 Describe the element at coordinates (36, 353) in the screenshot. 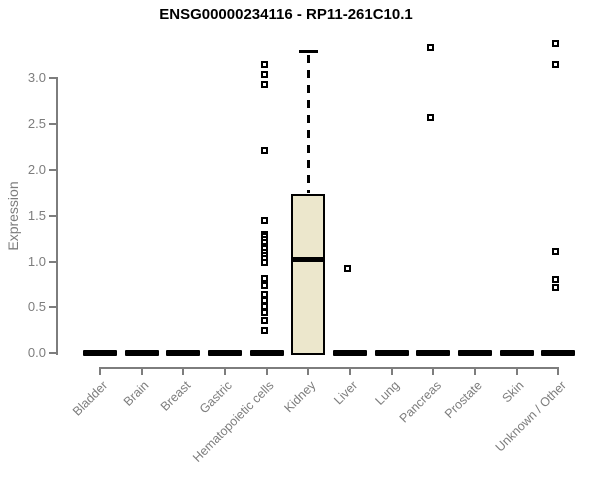

I see `y-tick-label: 0.0` at that location.